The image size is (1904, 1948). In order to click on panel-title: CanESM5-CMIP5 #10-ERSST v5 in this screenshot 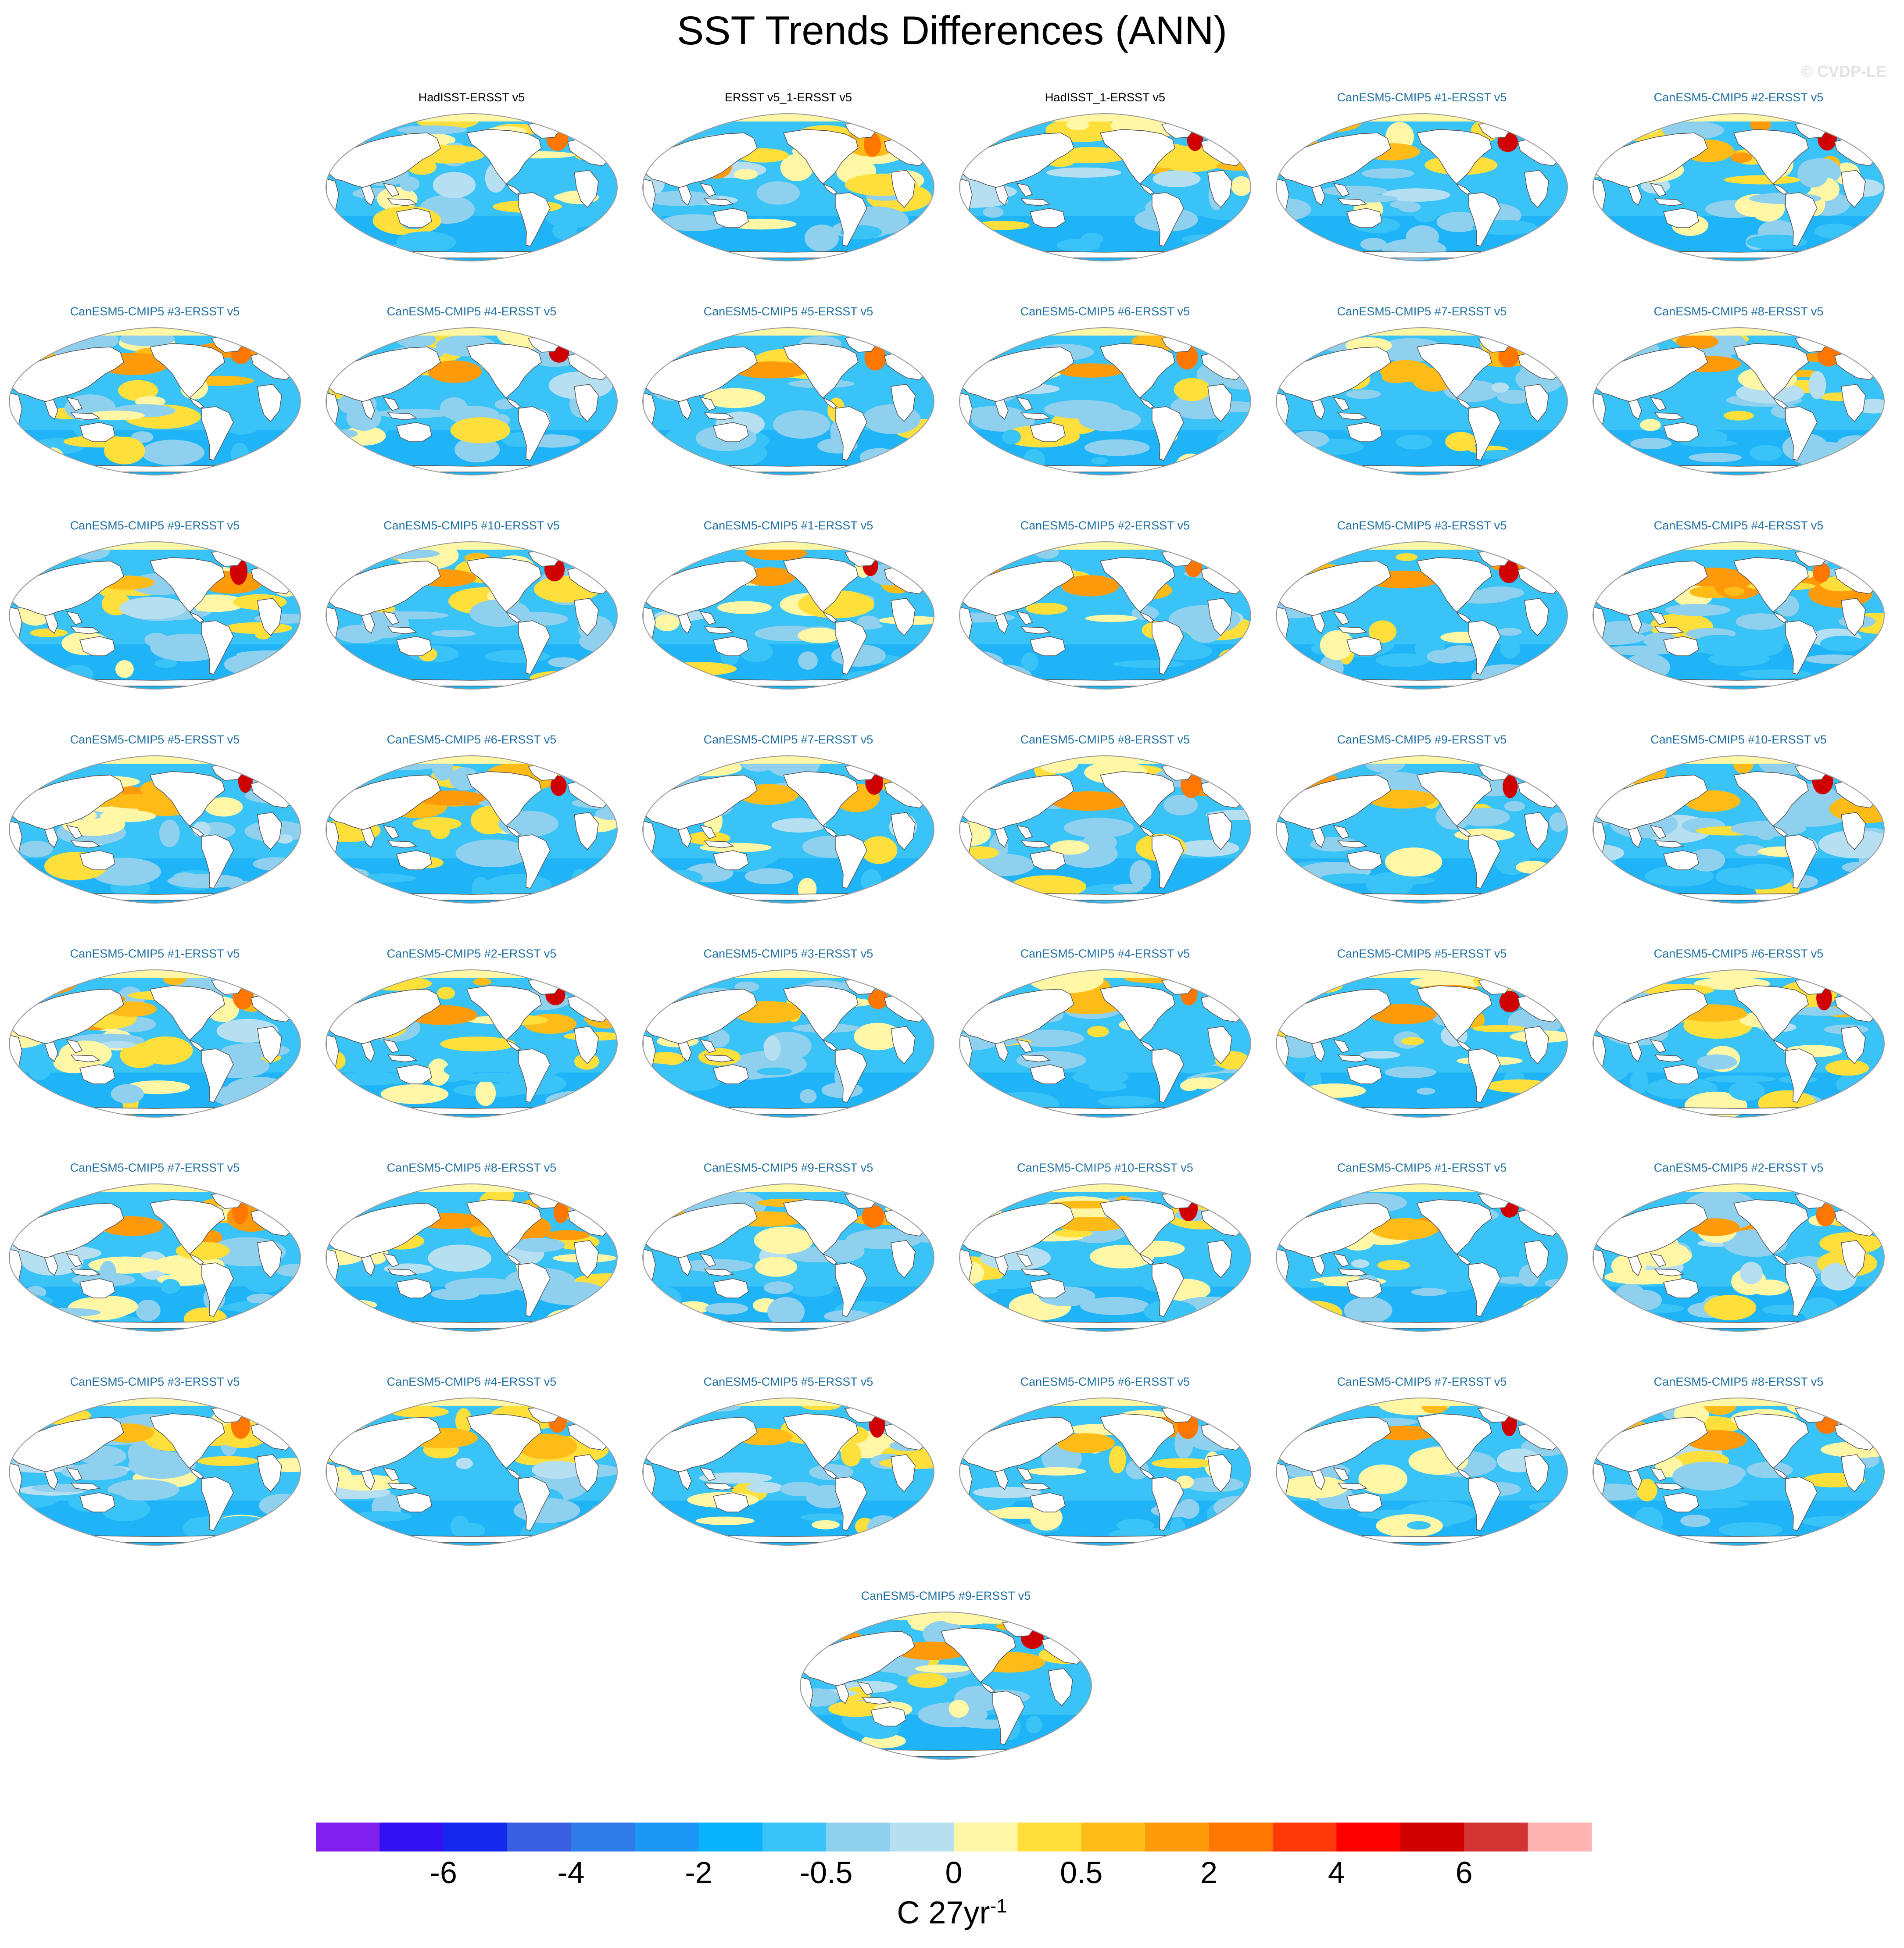, I will do `click(1738, 740)`.